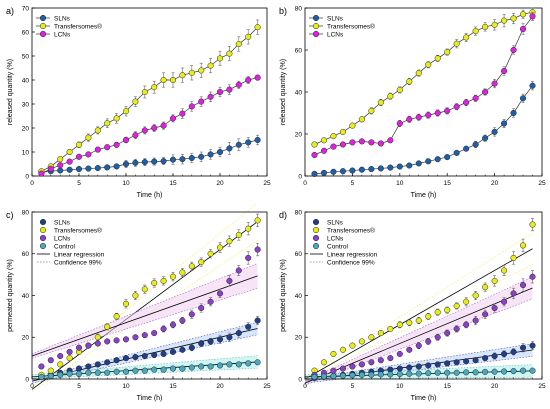 Image resolution: width=550 pixels, height=409 pixels. I want to click on confidence-line-upper, so click(418, 329).